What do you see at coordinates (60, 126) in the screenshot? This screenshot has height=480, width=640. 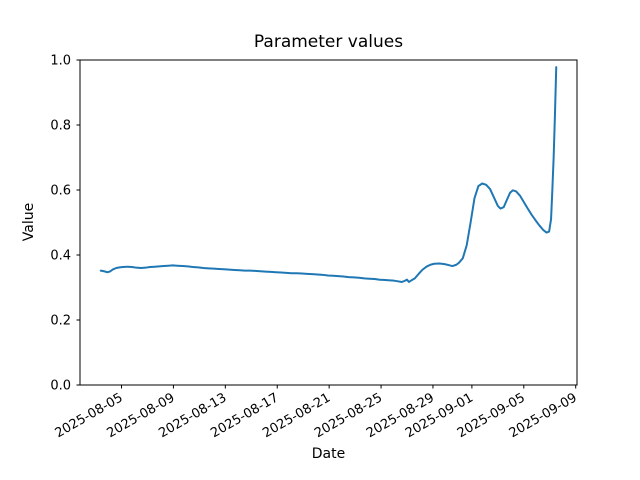 I see `y-tick-label: 0.8` at bounding box center [60, 126].